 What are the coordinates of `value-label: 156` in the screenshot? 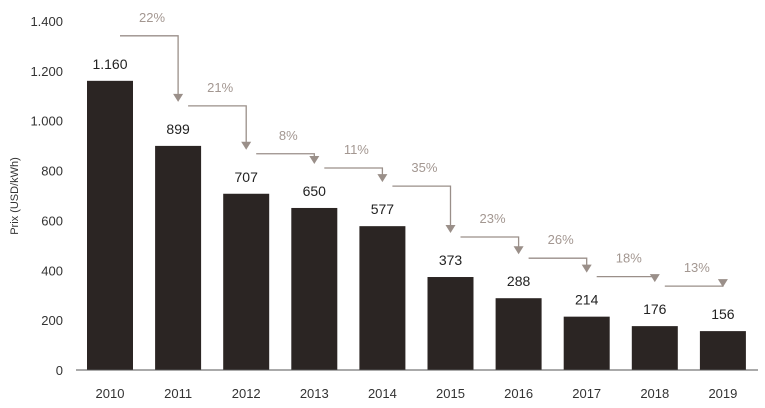 It's located at (723, 314).